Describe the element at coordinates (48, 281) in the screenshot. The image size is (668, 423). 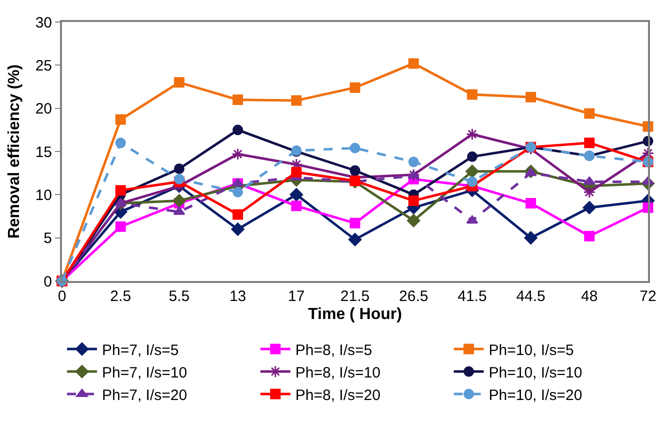
I see `y-tick-label: 0` at that location.